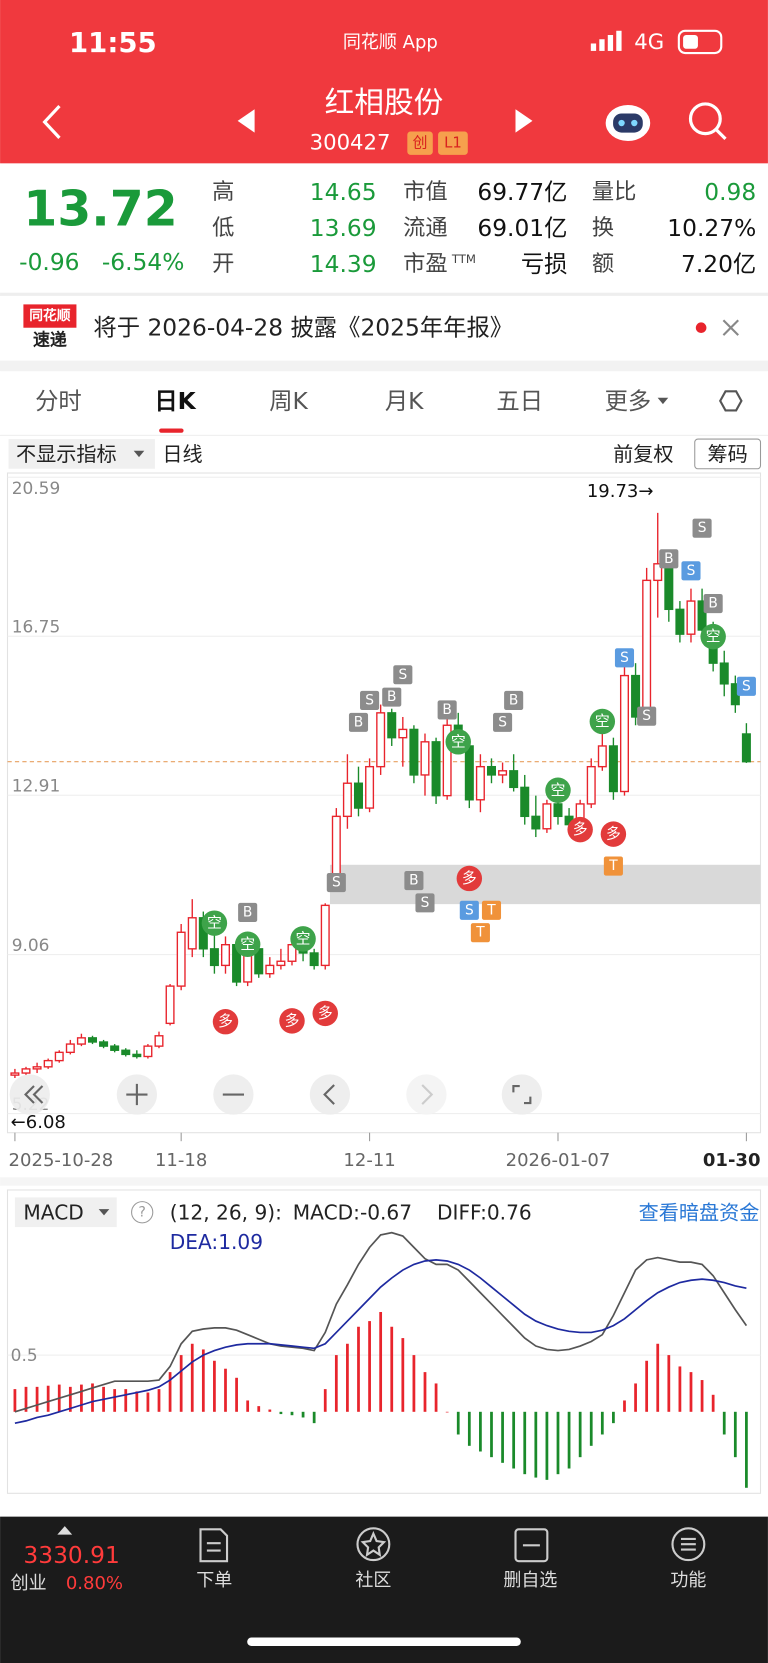 This screenshot has height=1663, width=768. What do you see at coordinates (29, 1094) in the screenshot?
I see `scroll-left` at bounding box center [29, 1094].